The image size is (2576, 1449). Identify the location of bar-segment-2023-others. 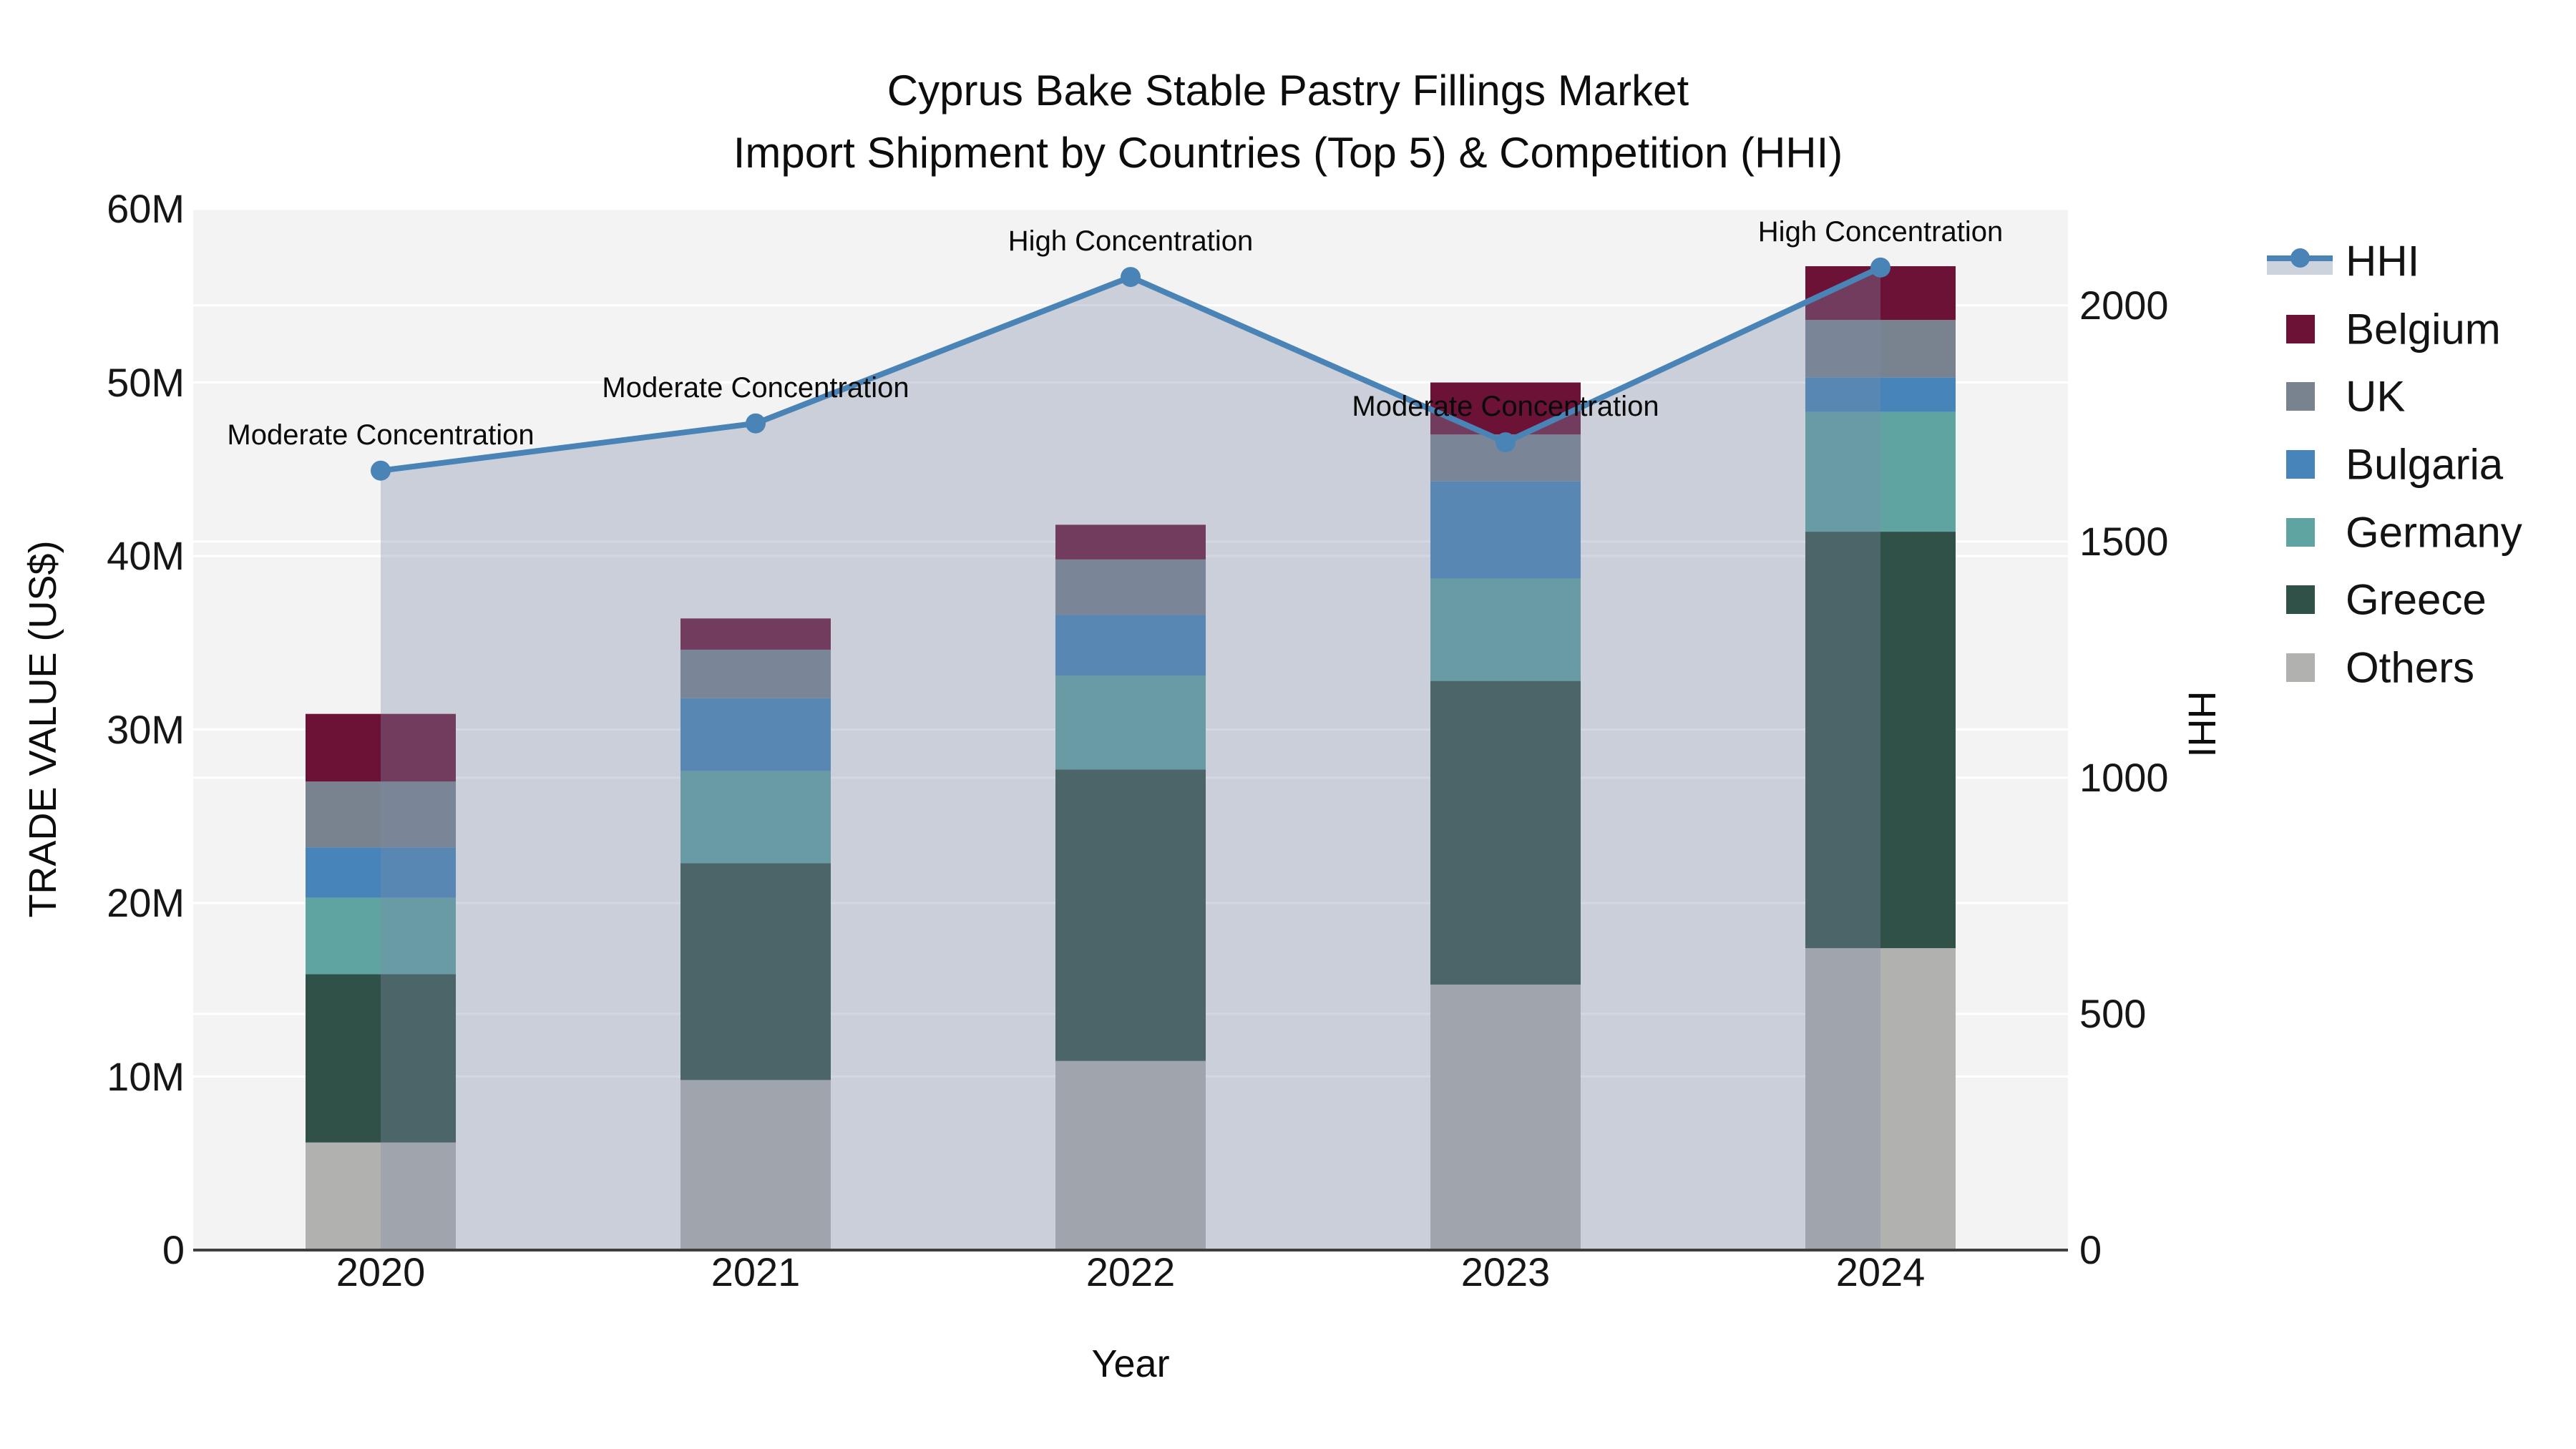
(1505, 1117).